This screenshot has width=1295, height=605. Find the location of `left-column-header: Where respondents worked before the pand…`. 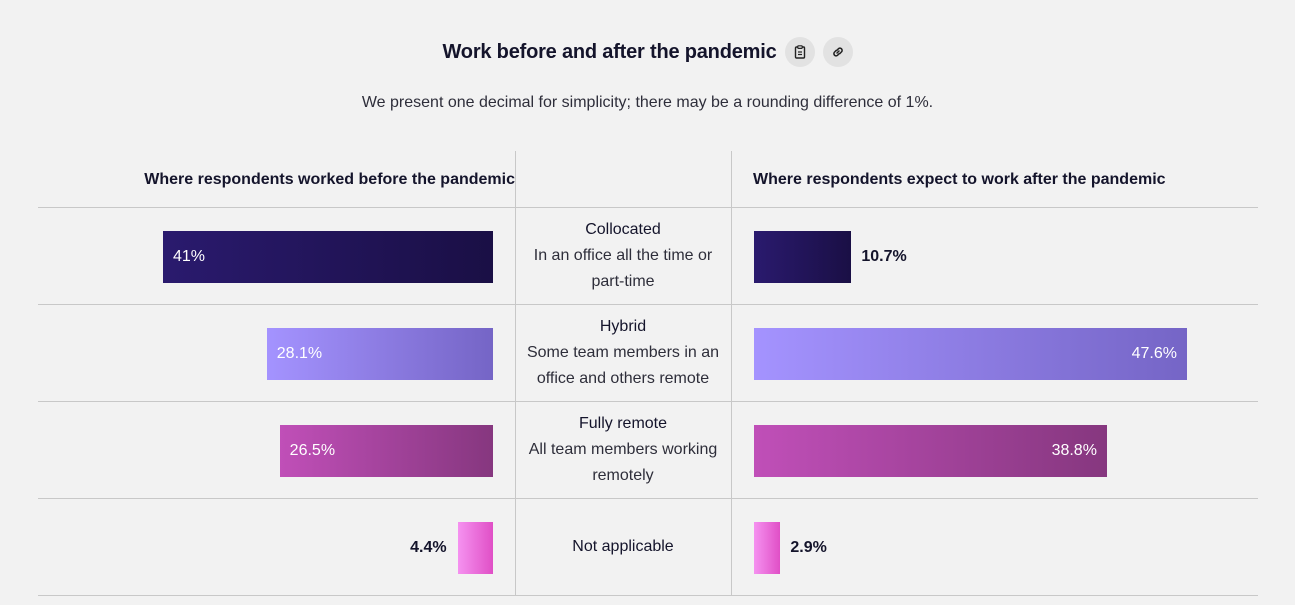

left-column-header: Where respondents worked before the pand… is located at coordinates (329, 179).